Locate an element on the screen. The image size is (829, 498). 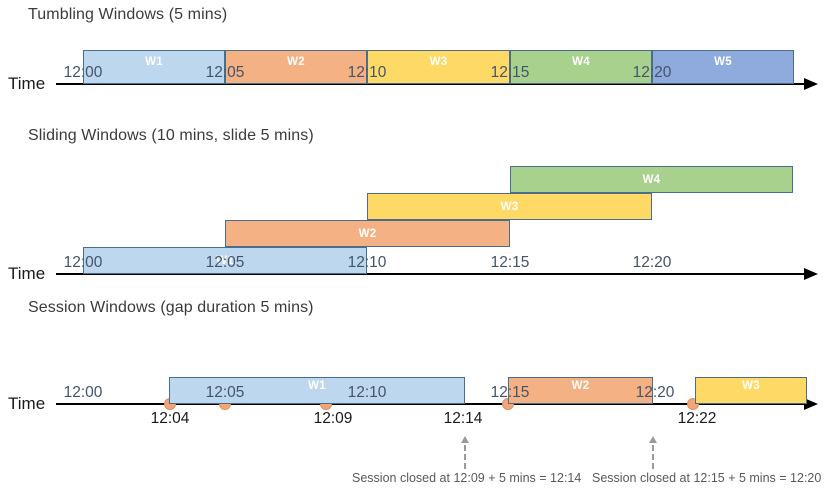
window-bar: W5 is located at coordinates (723, 67).